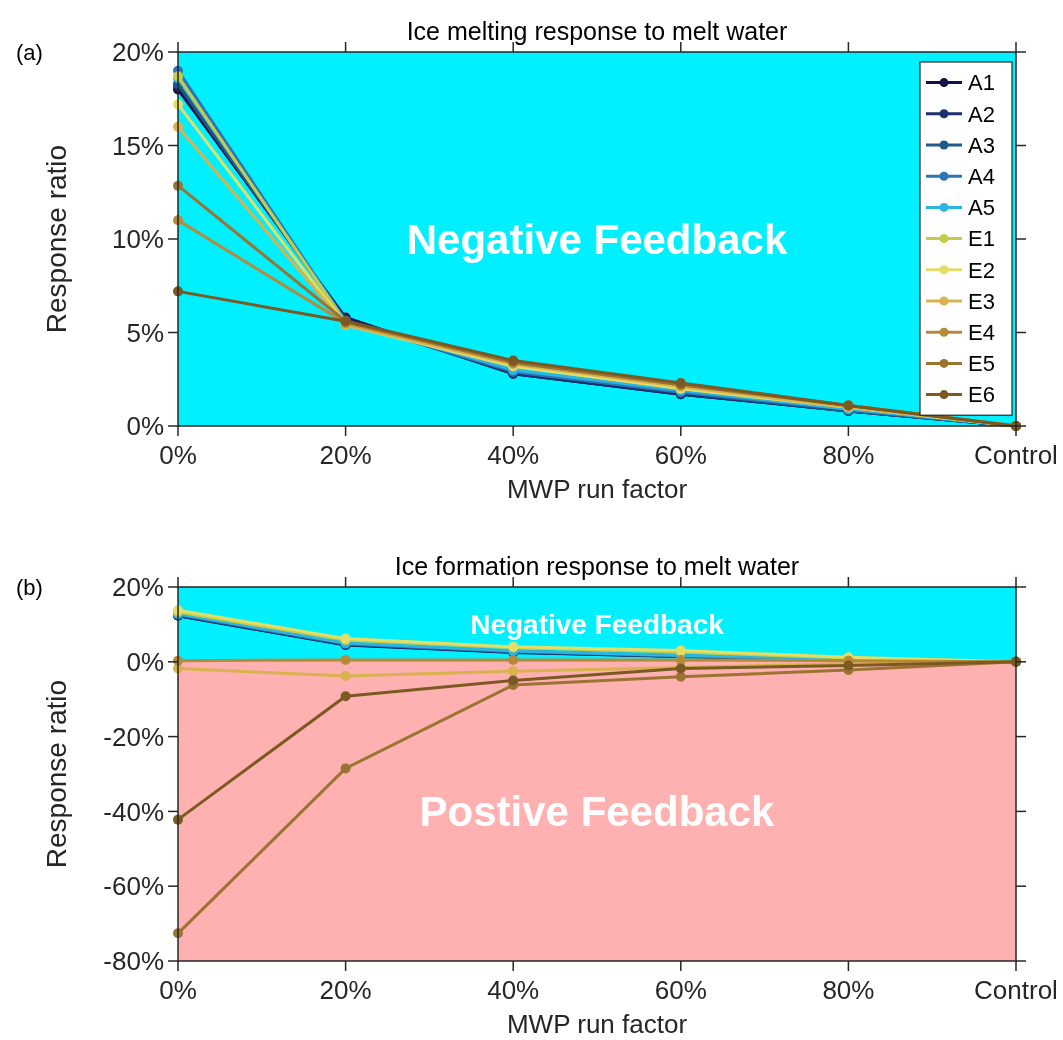 This screenshot has height=1040, width=1063. Describe the element at coordinates (145, 332) in the screenshot. I see `y-tick-label: 5%` at that location.